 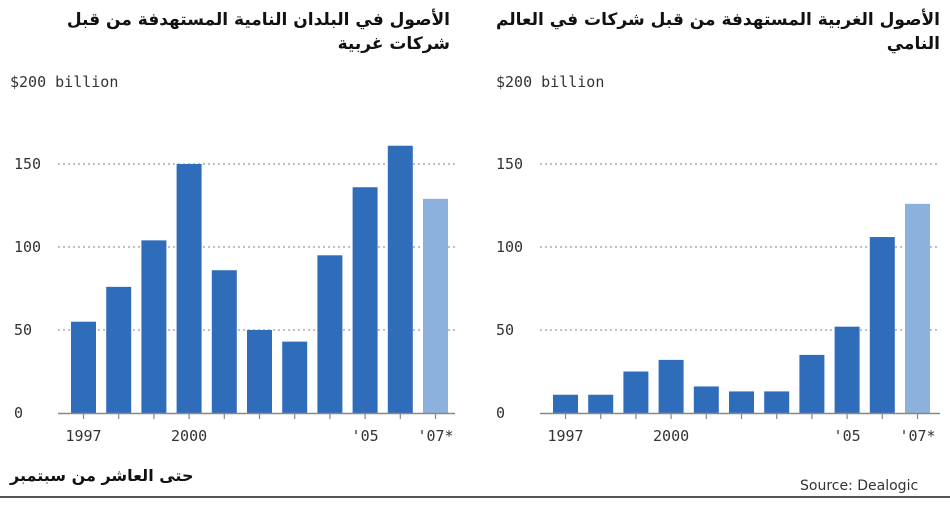 I want to click on right-y-tick-label: 0, so click(x=500, y=413).